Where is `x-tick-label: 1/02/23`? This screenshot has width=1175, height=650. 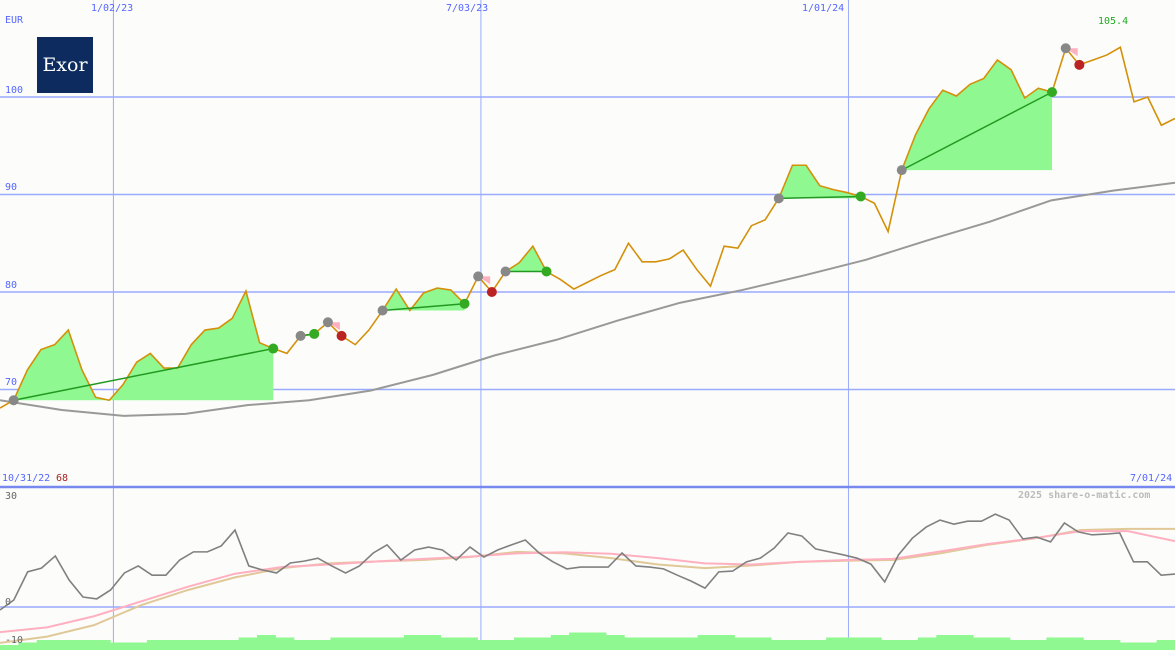 x-tick-label: 1/02/23 is located at coordinates (112, 8).